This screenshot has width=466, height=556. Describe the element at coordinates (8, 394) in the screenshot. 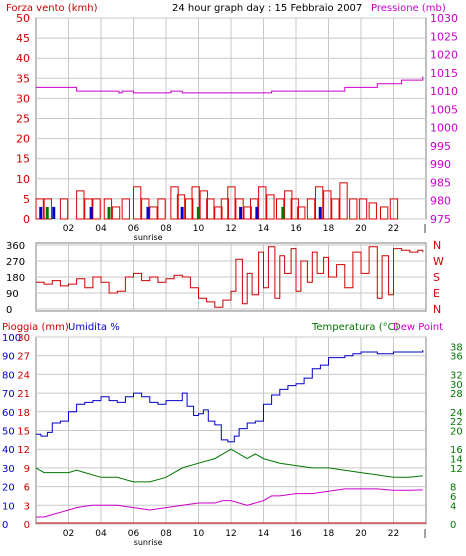

I see `humidity-tick: 70` at that location.